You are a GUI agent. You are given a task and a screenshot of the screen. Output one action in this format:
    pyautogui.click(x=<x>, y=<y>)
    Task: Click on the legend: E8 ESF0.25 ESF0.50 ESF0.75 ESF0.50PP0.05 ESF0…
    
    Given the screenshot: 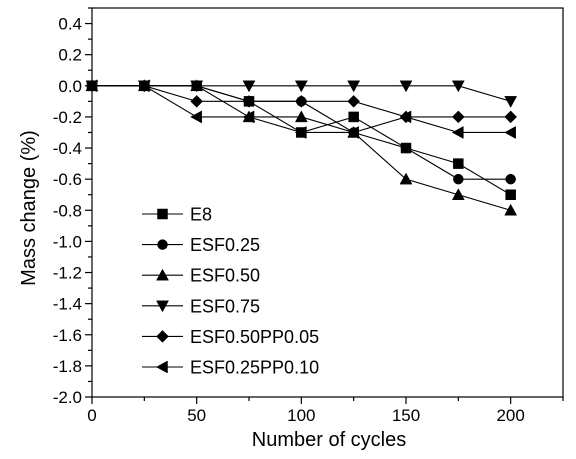 What is the action you would take?
    pyautogui.click(x=230, y=291)
    